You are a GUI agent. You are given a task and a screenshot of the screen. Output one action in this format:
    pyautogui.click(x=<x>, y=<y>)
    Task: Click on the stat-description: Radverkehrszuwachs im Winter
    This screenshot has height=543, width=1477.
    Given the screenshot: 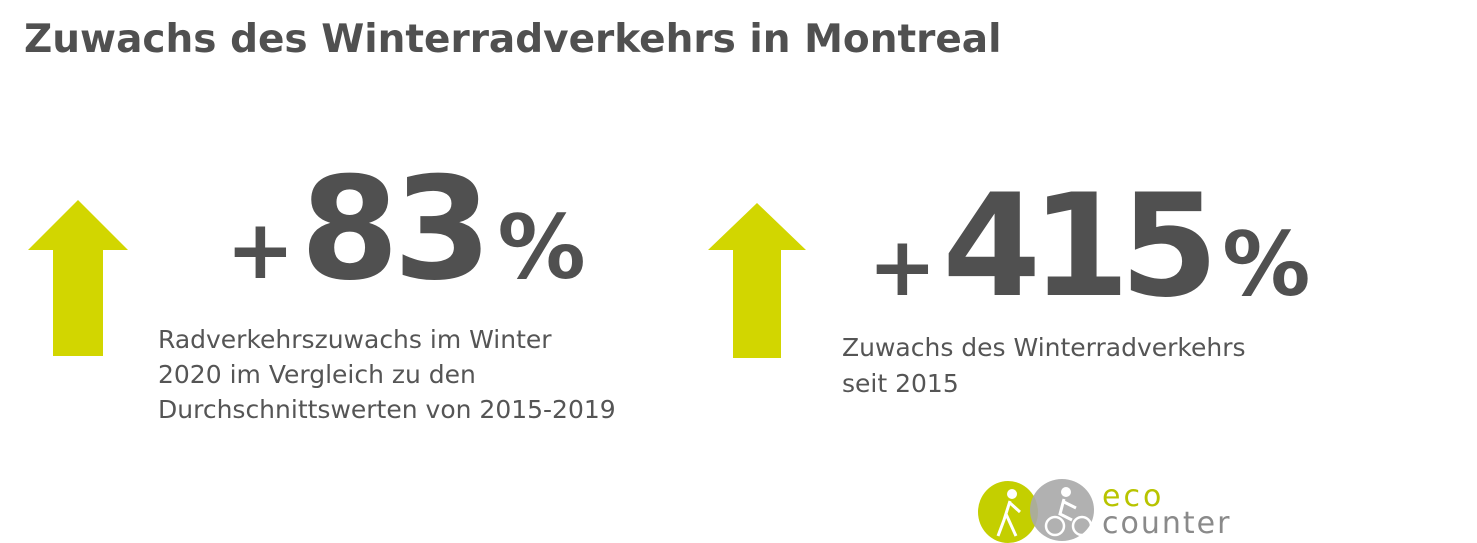 What is the action you would take?
    pyautogui.click(x=355, y=339)
    